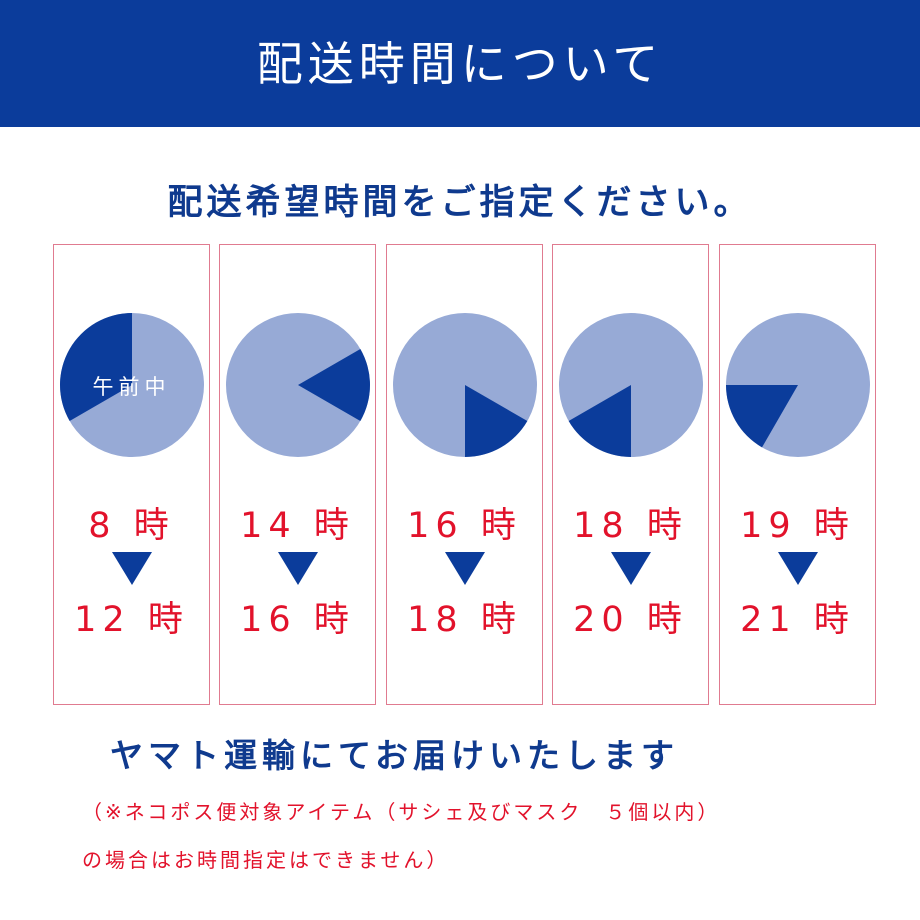  What do you see at coordinates (297, 474) in the screenshot?
I see `time-slot-option: 14 時 16 時` at bounding box center [297, 474].